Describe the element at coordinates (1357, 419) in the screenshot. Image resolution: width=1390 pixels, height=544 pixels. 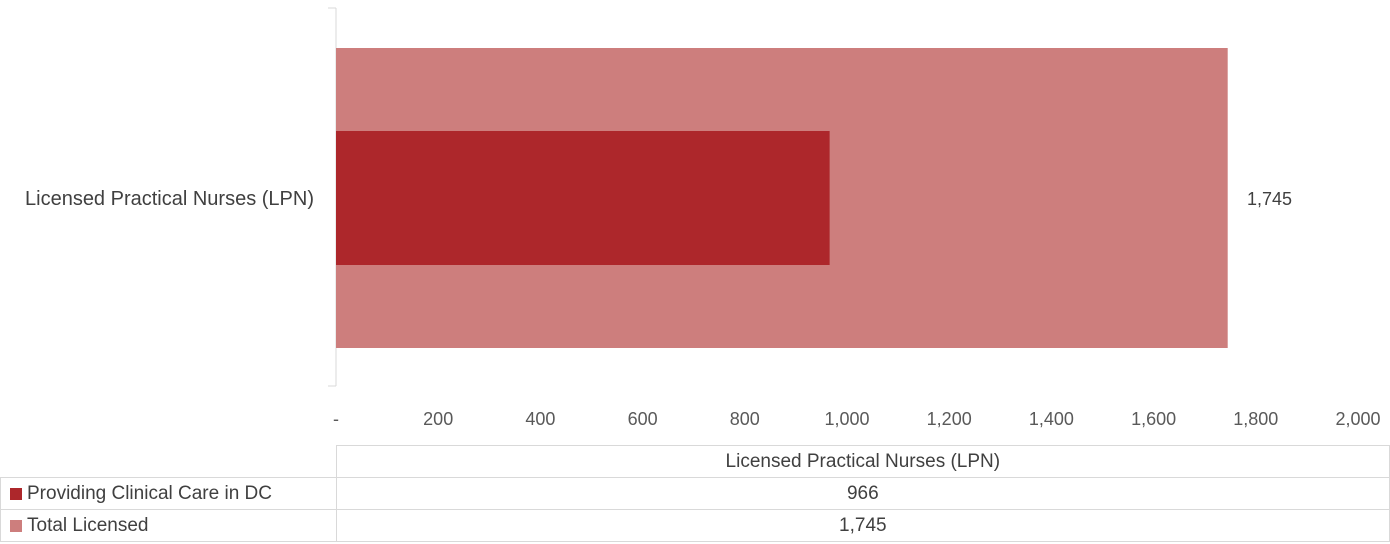
I see `x-tick-label: 2,000` at that location.